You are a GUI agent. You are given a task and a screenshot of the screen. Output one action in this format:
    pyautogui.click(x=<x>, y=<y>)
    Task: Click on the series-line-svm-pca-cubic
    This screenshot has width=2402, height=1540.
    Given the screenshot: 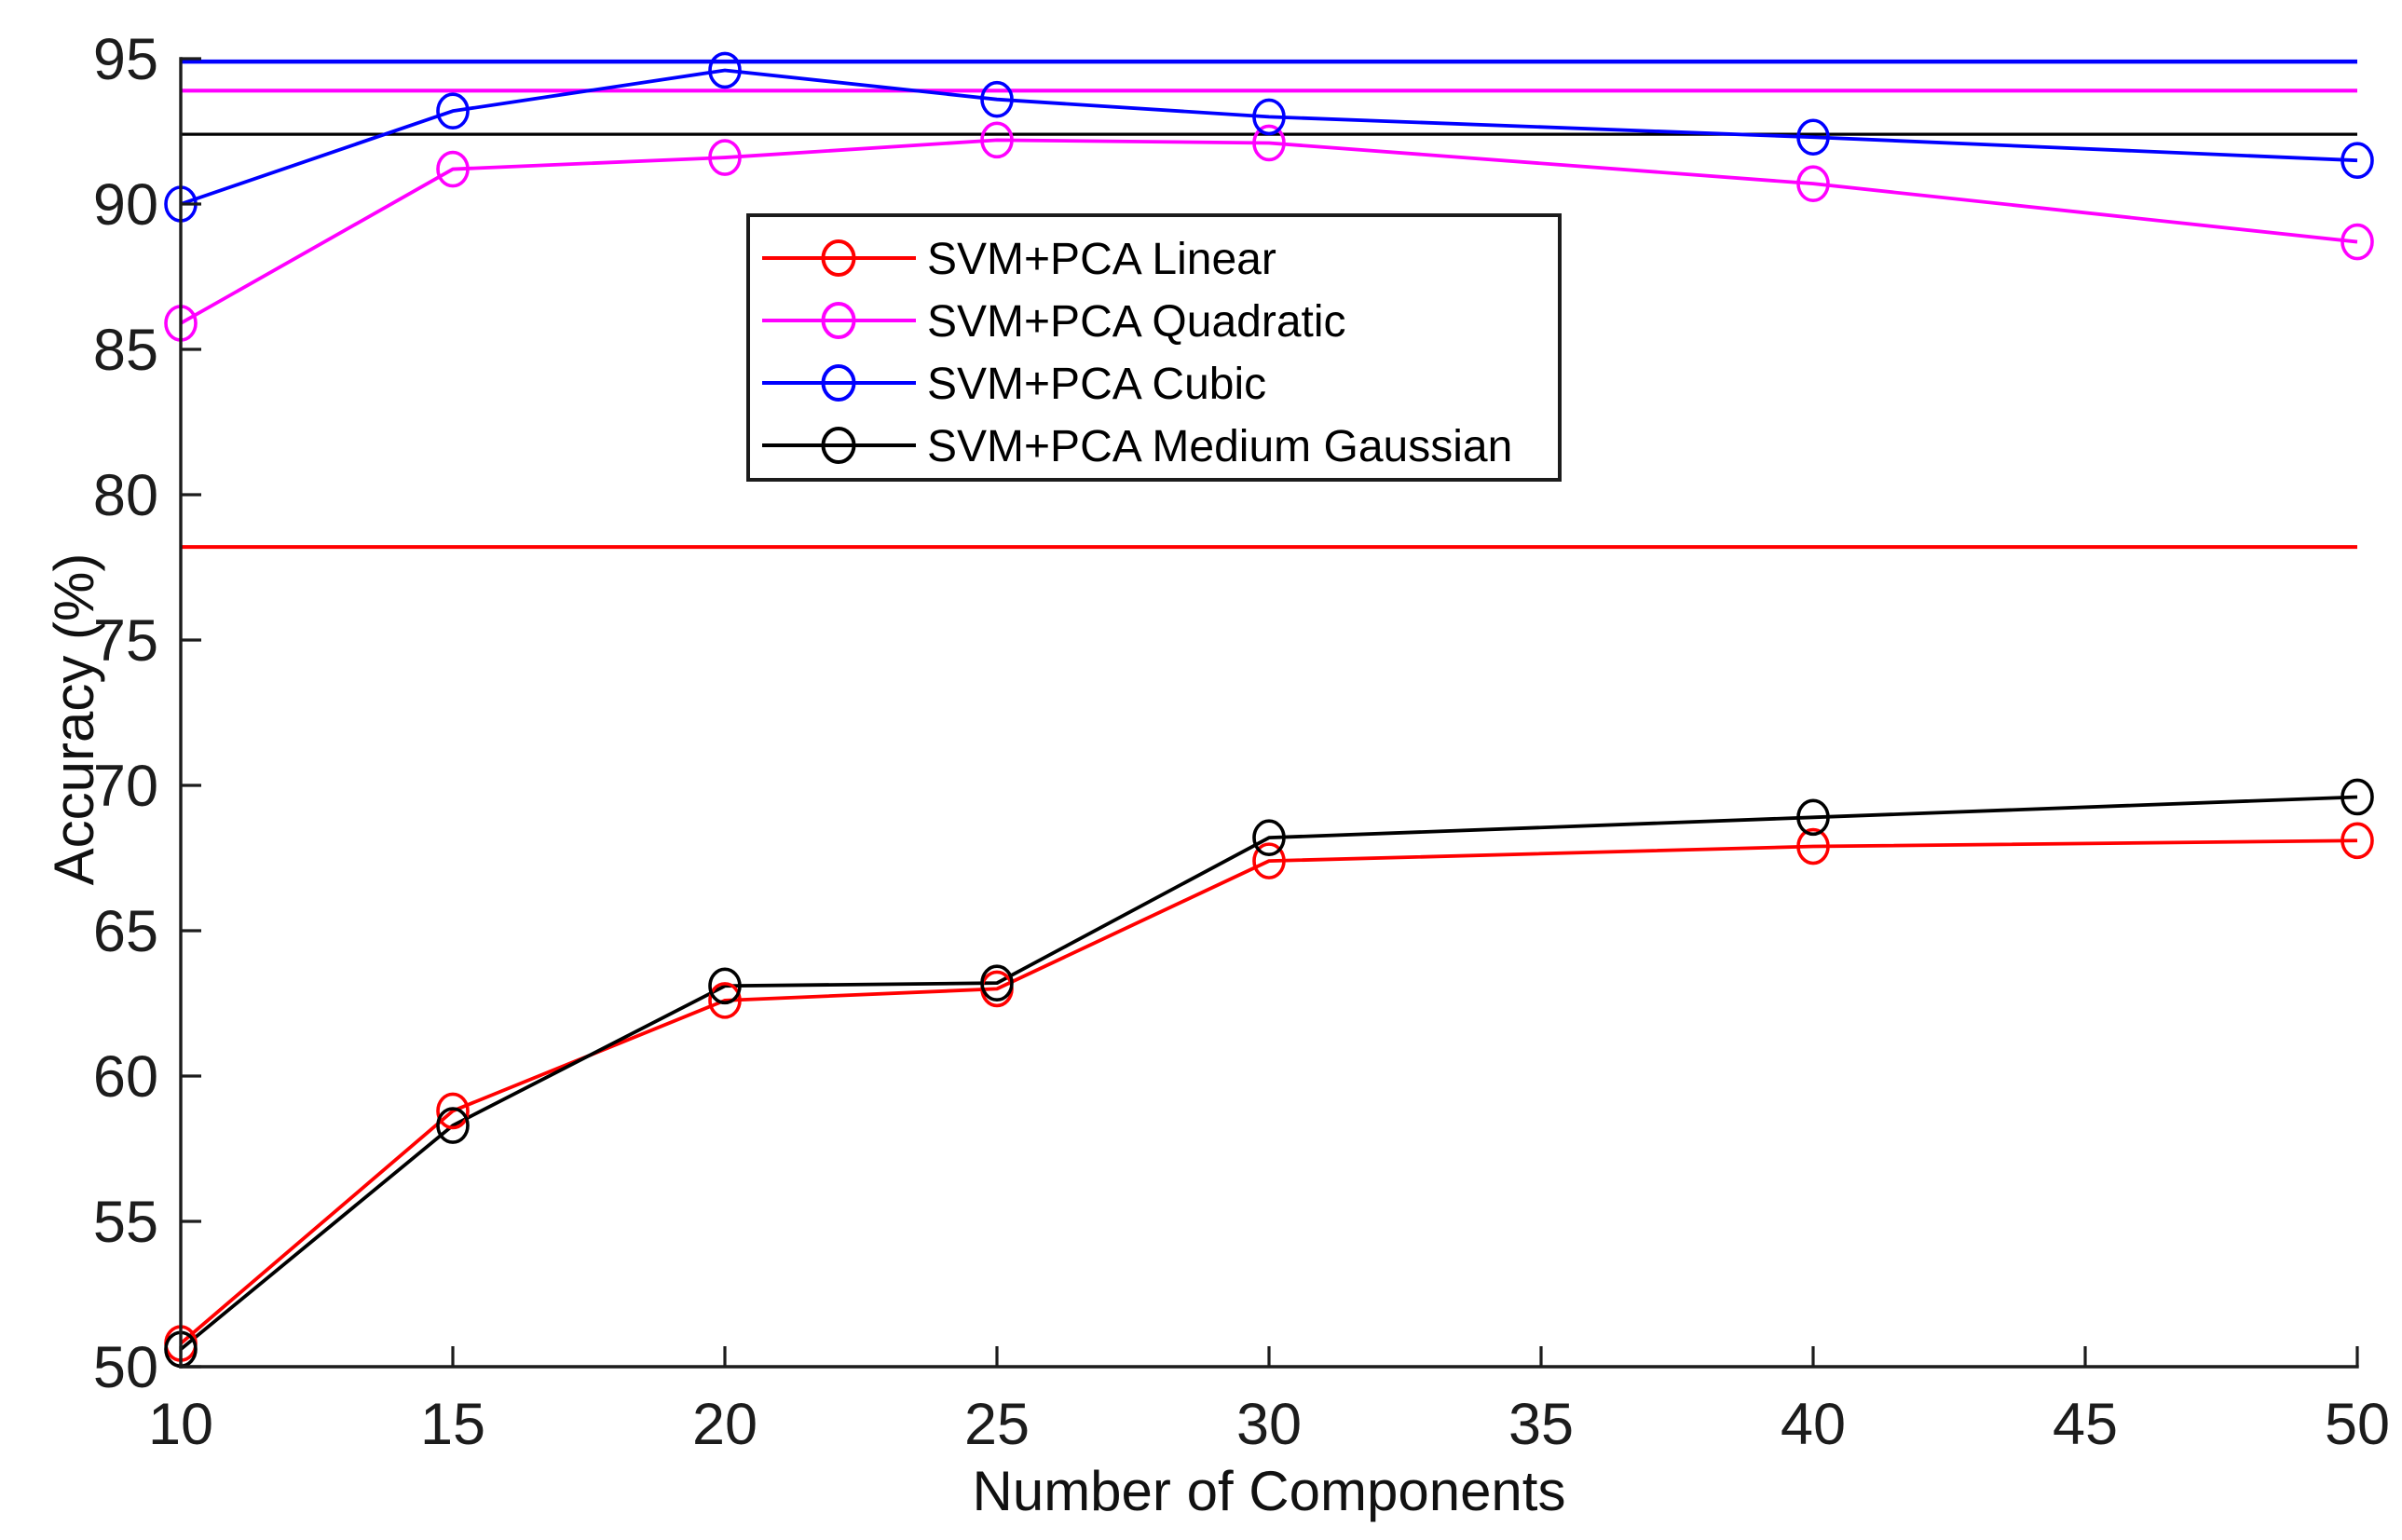 What is the action you would take?
    pyautogui.click(x=1269, y=137)
    